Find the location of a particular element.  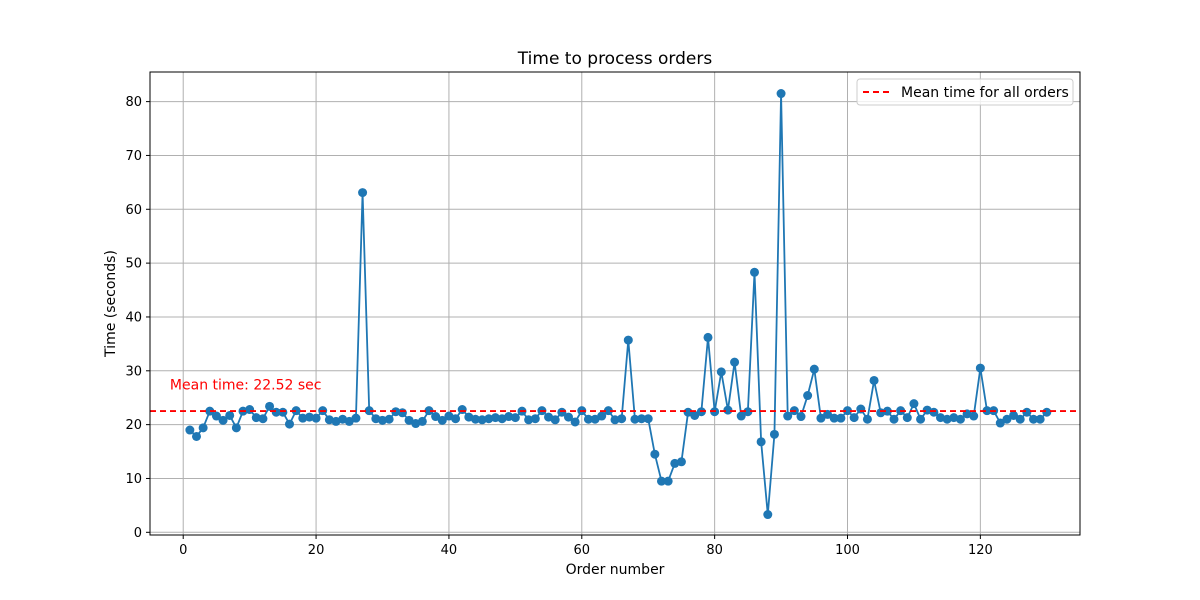

x-tick-label: 60 is located at coordinates (582, 550).